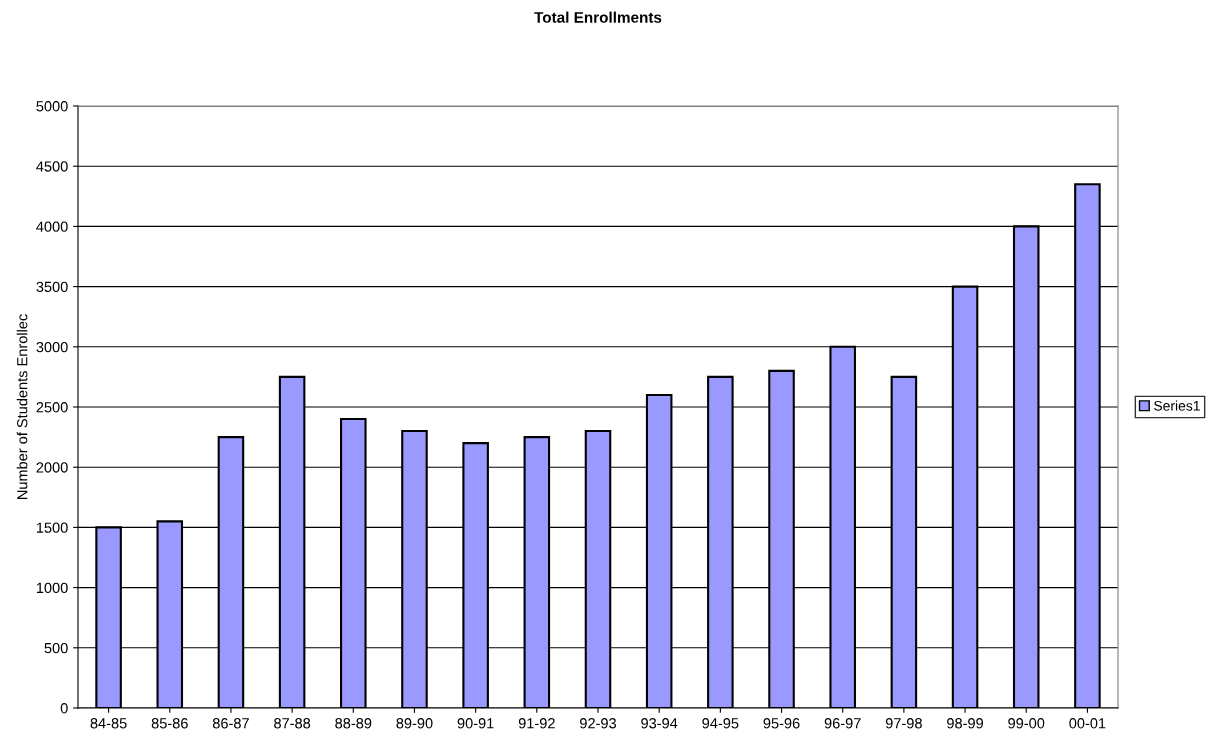 The width and height of the screenshot is (1225, 747). What do you see at coordinates (52, 467) in the screenshot?
I see `y-tick-label: 2000` at bounding box center [52, 467].